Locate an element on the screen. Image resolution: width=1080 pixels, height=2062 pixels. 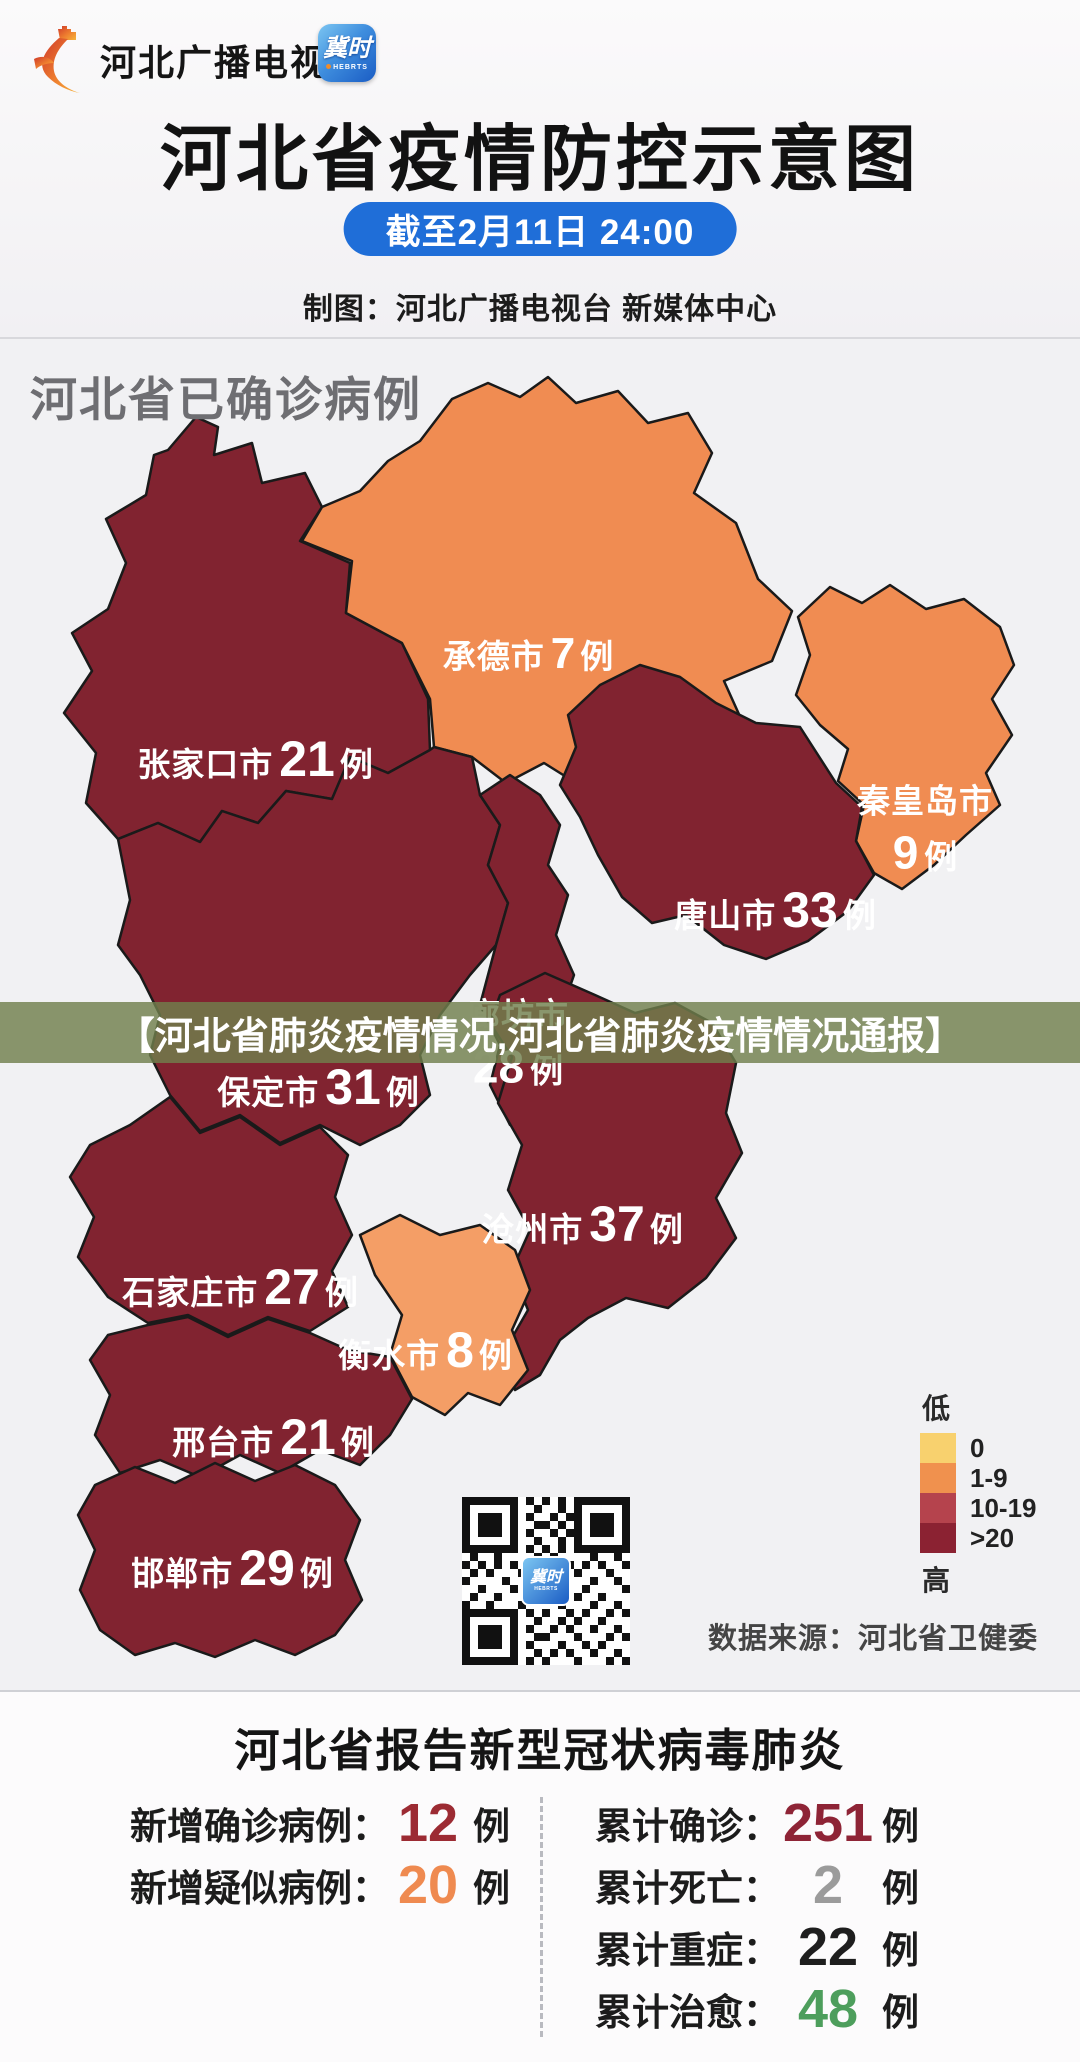
stat-row-total-deaths: 累计死亡： 2 例 is located at coordinates (757, 1885).